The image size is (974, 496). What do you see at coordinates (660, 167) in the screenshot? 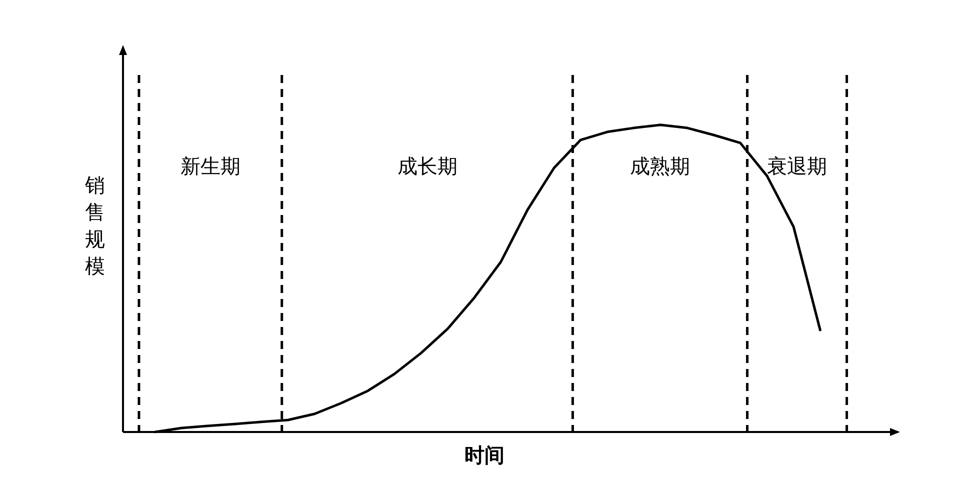
I see `annotation: 成熟期` at bounding box center [660, 167].